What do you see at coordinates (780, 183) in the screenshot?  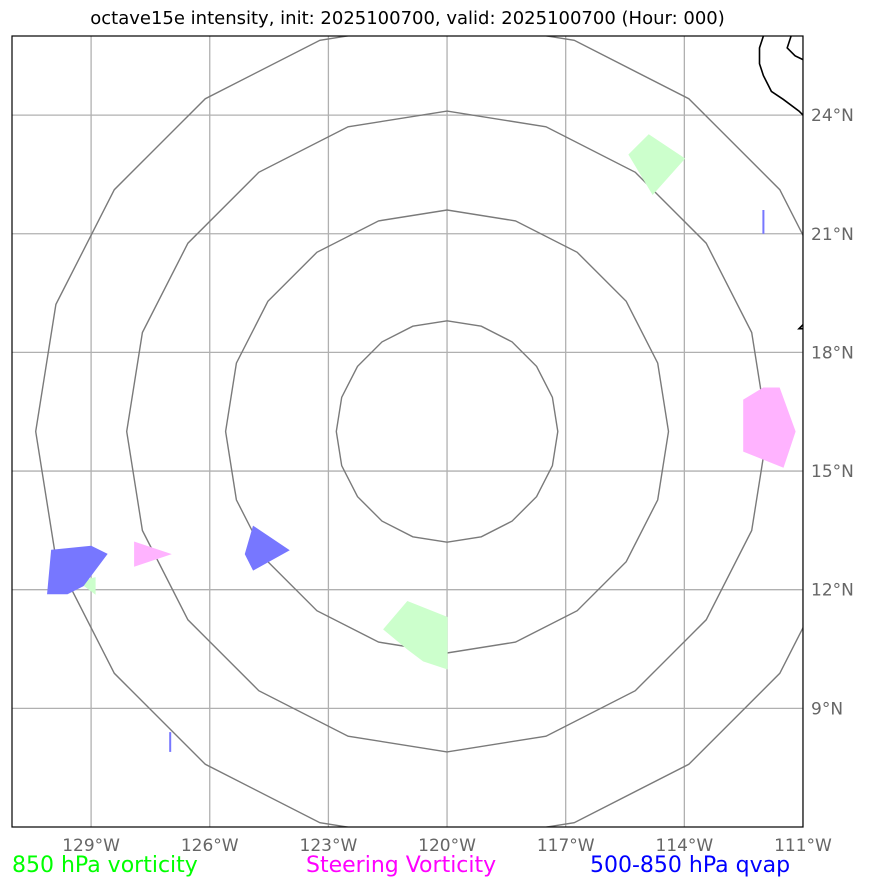 I see `coastlines` at bounding box center [780, 183].